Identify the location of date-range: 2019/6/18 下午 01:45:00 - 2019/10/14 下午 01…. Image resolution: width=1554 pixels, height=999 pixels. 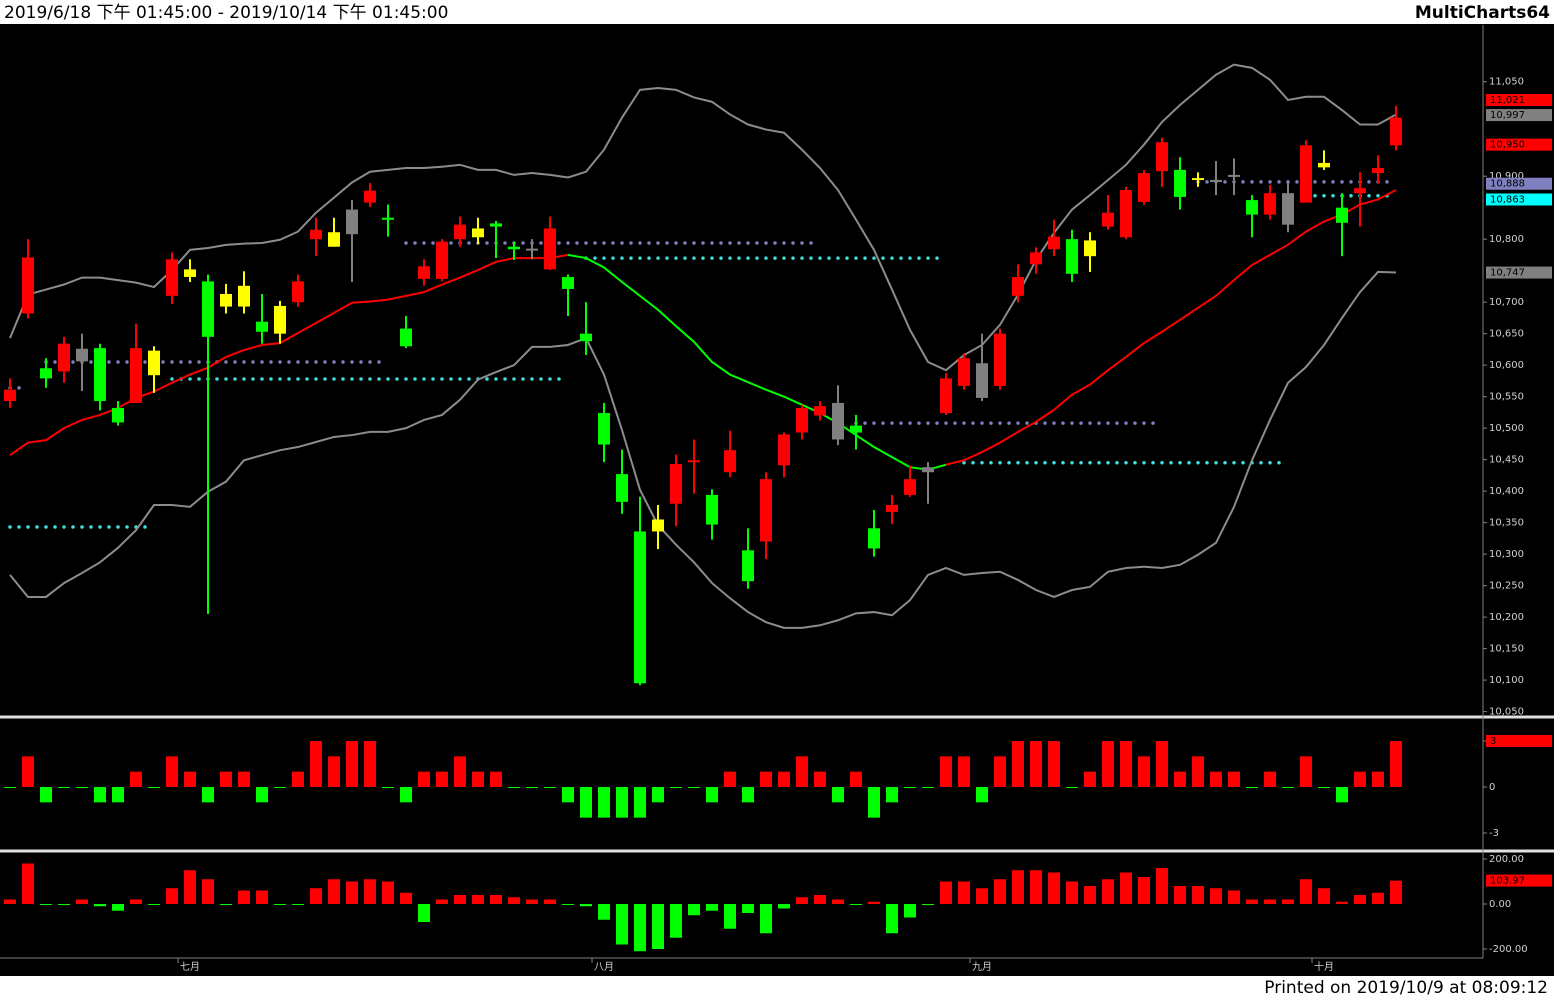
(226, 13).